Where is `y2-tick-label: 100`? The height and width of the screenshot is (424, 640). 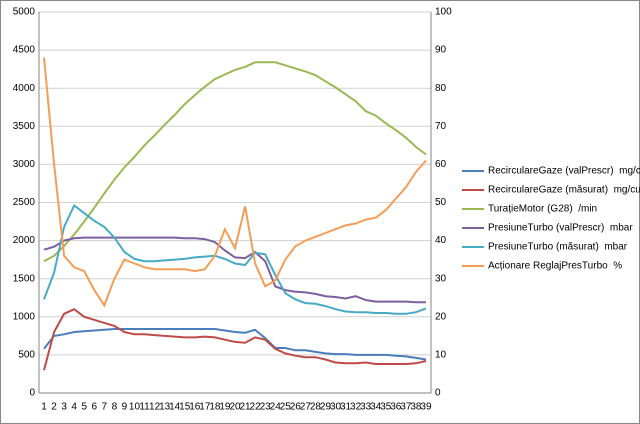
y2-tick-label: 100 is located at coordinates (443, 12).